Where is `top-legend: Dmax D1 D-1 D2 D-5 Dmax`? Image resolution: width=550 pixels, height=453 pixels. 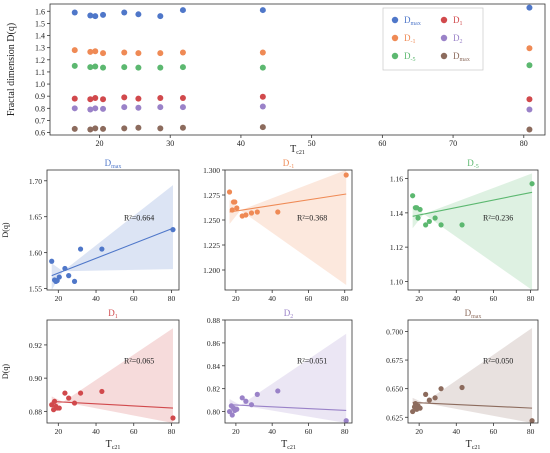
top-legend: Dmax D1 D-1 D2 D-5 Dmax is located at coordinates (433, 39).